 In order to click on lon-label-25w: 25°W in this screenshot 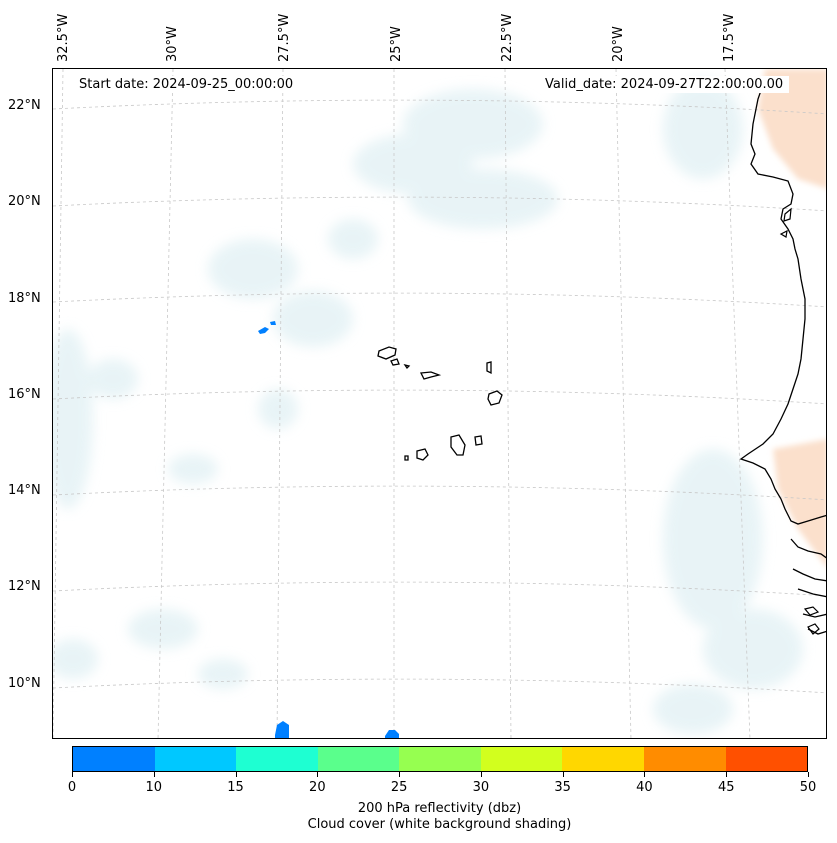, I will do `click(396, 44)`.